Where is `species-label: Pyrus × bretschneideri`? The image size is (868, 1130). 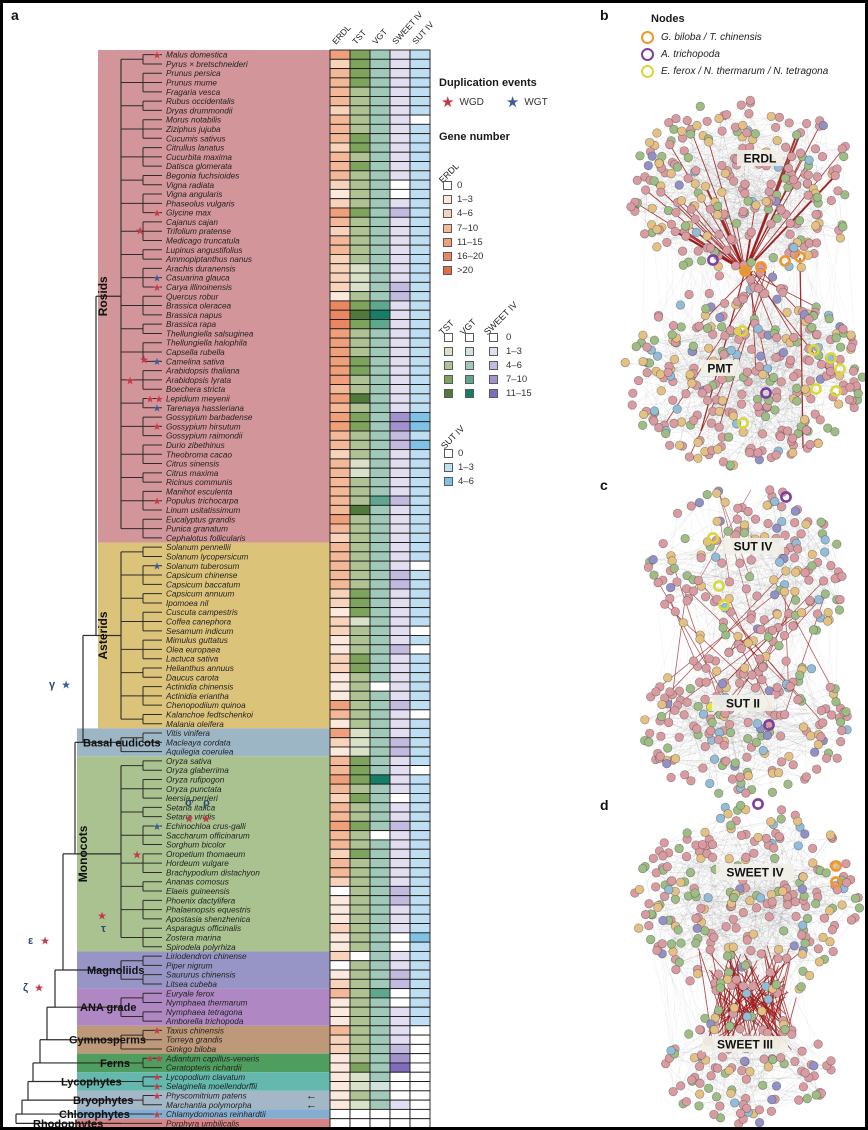 species-label: Pyrus × bretschneideri is located at coordinates (207, 64).